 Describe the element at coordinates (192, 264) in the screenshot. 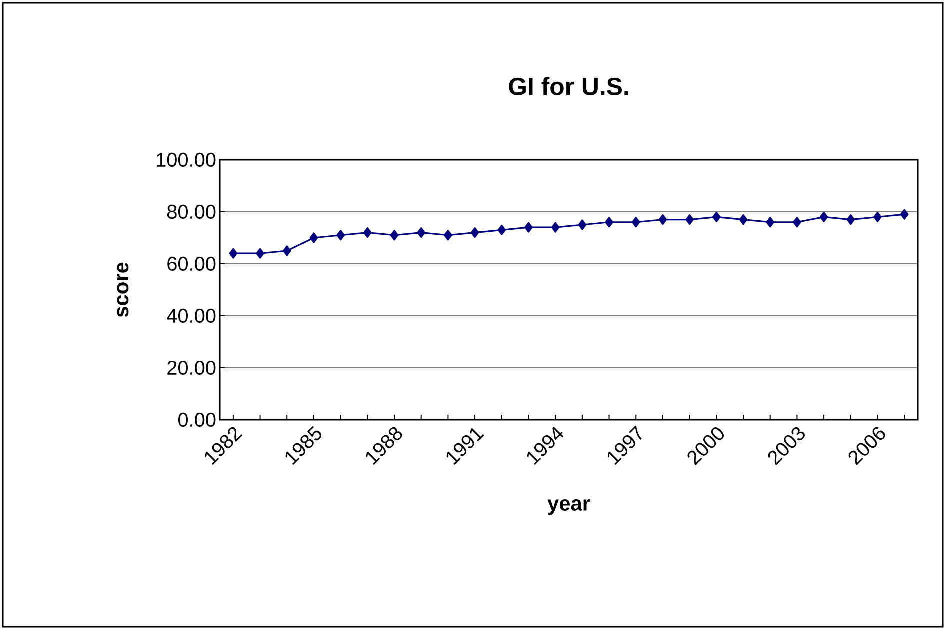

I see `y-tick-label: 60.00` at that location.